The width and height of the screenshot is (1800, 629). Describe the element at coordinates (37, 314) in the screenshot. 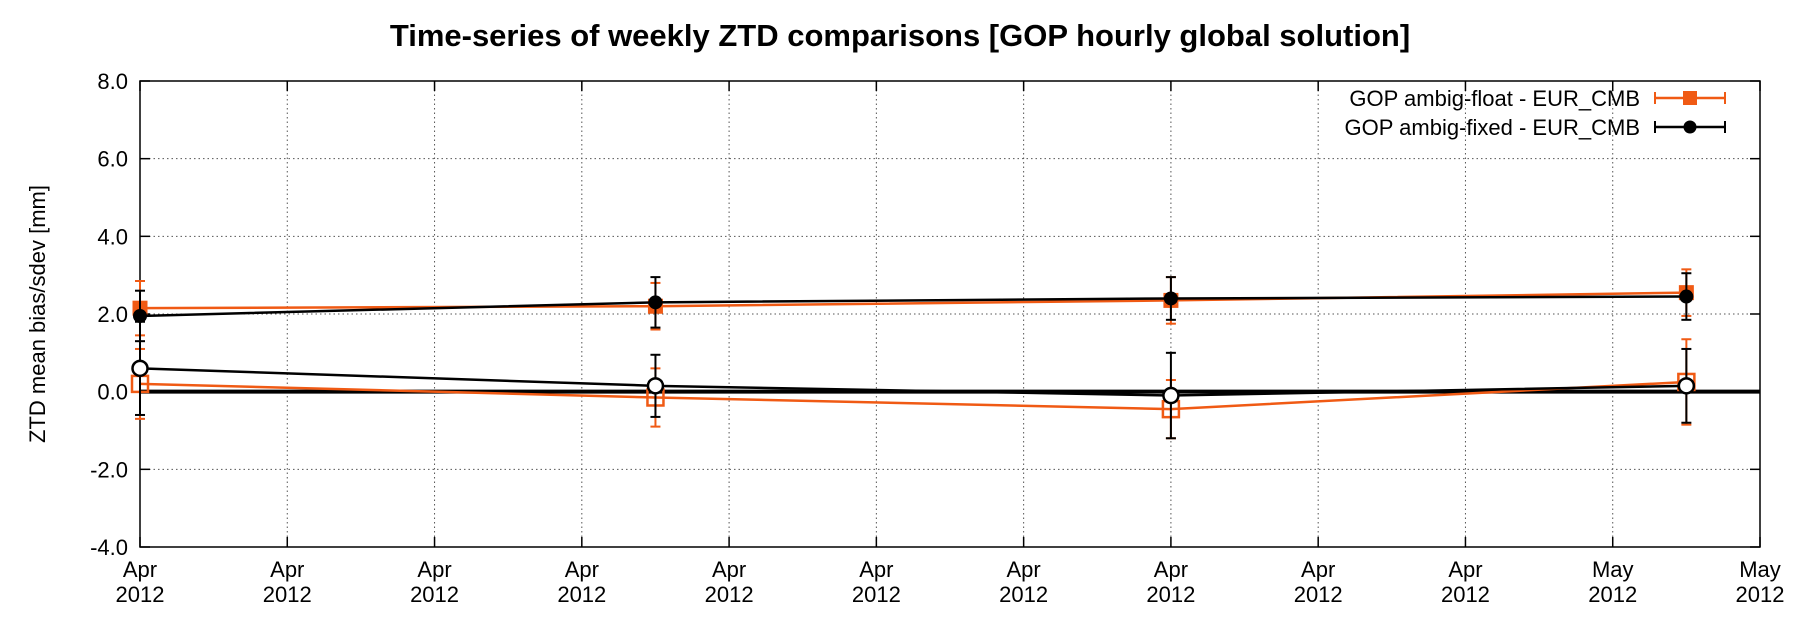

I see `y-axis-label: ZTD mean bias/sdev [mm]` at that location.